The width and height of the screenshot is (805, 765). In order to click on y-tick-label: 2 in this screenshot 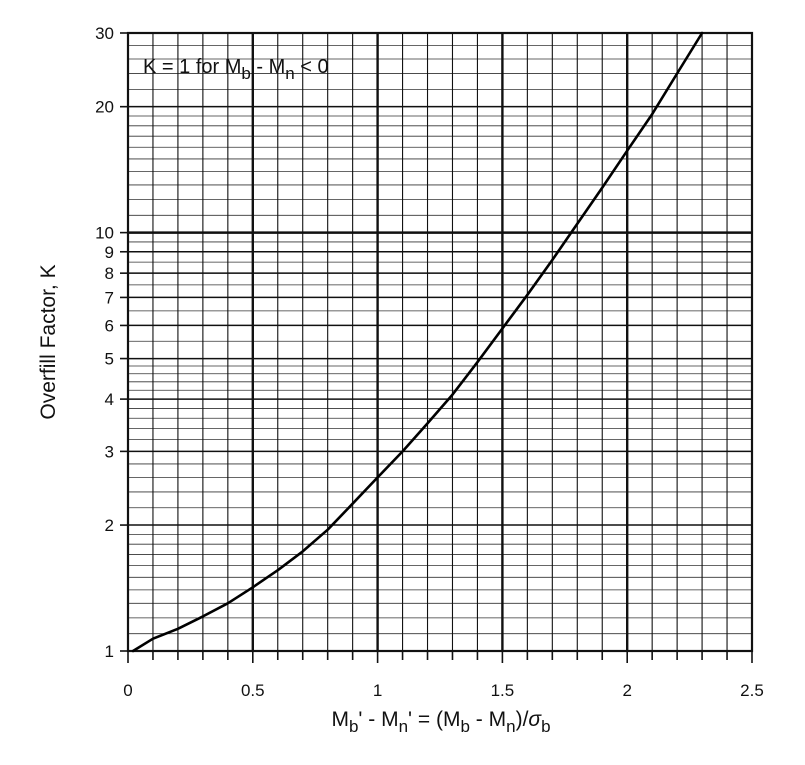, I will do `click(109, 525)`.